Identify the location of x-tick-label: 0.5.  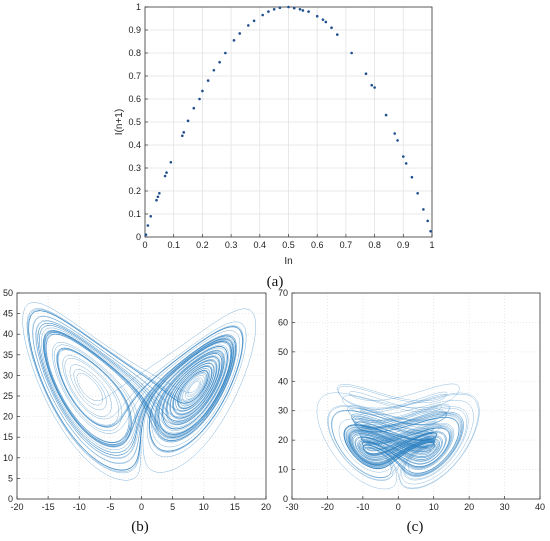
(288, 245).